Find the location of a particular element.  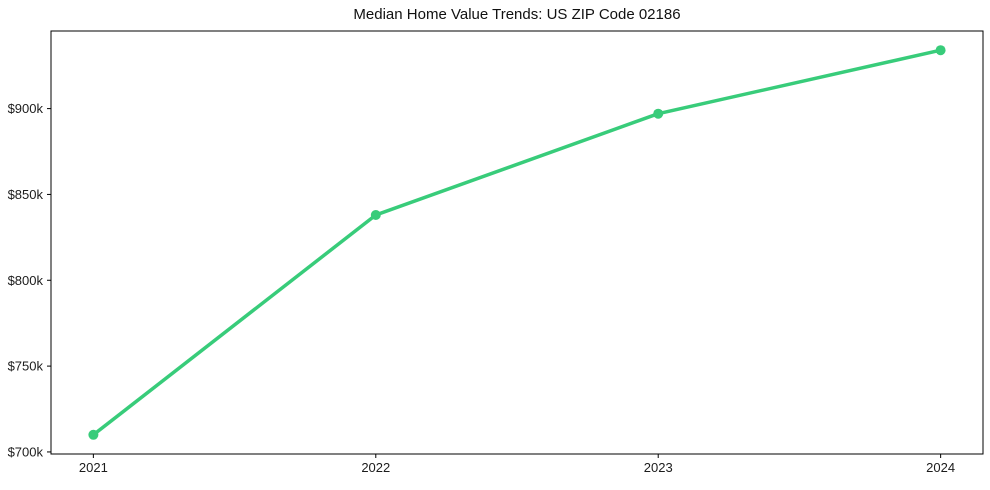

x-tick-label: 2023 is located at coordinates (658, 467).